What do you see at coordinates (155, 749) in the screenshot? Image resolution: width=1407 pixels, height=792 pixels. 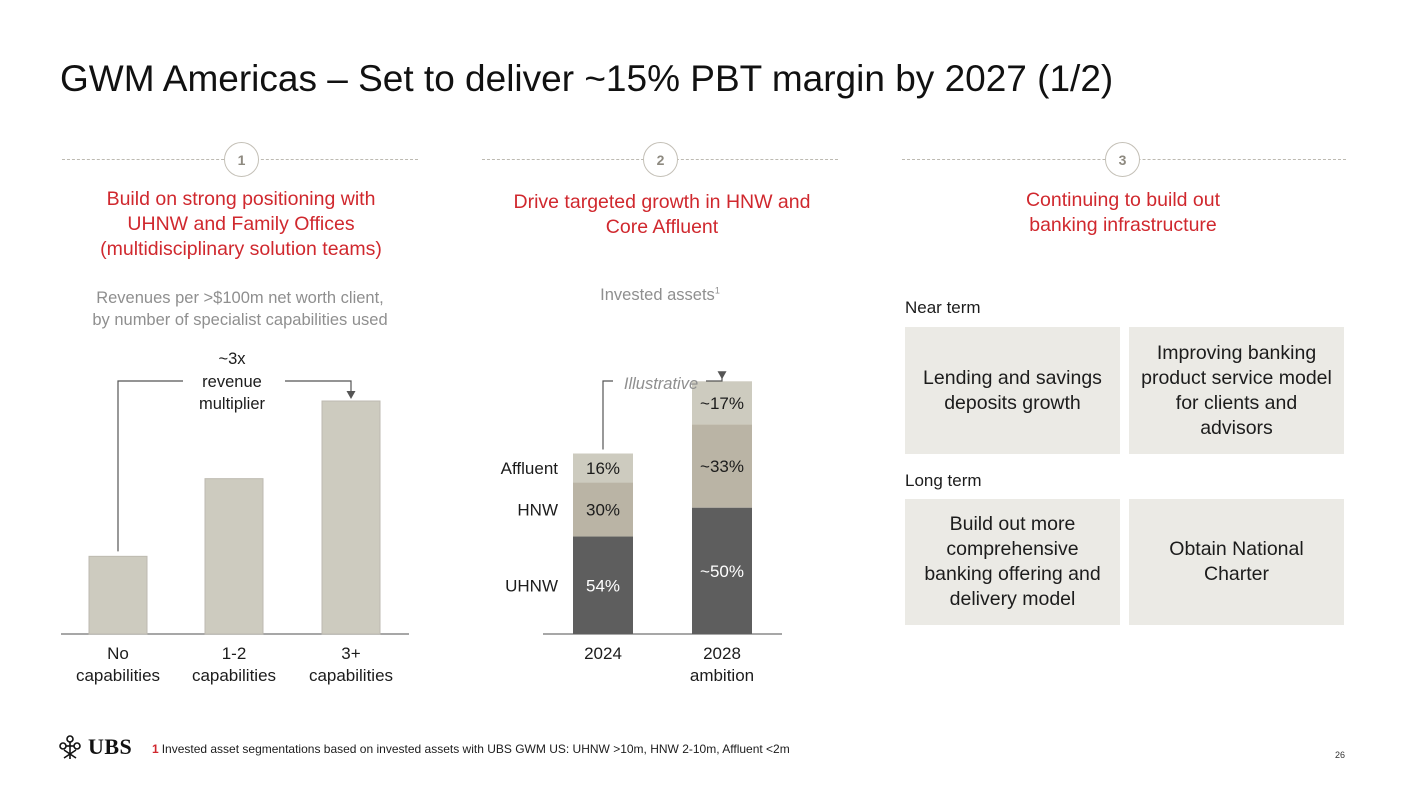 I see `footnote-number: 1` at bounding box center [155, 749].